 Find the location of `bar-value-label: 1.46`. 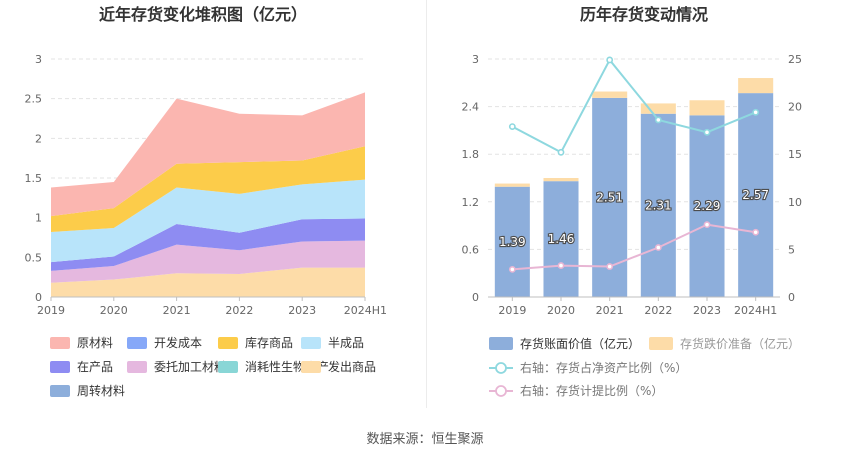

bar-value-label: 1.46 is located at coordinates (561, 239).